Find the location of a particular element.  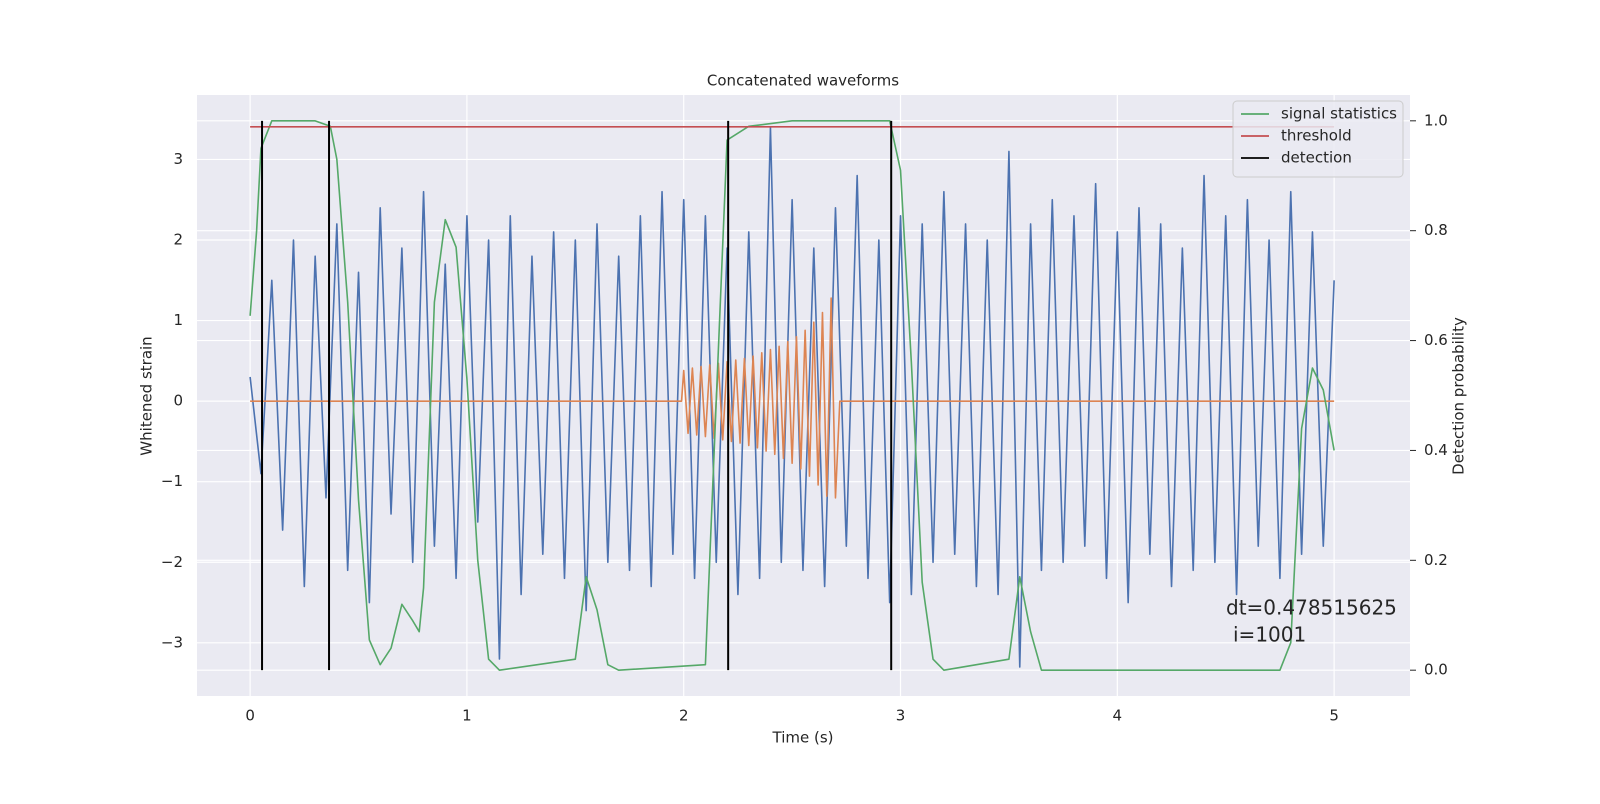

chart-title: Concatenated waveforms is located at coordinates (803, 81).